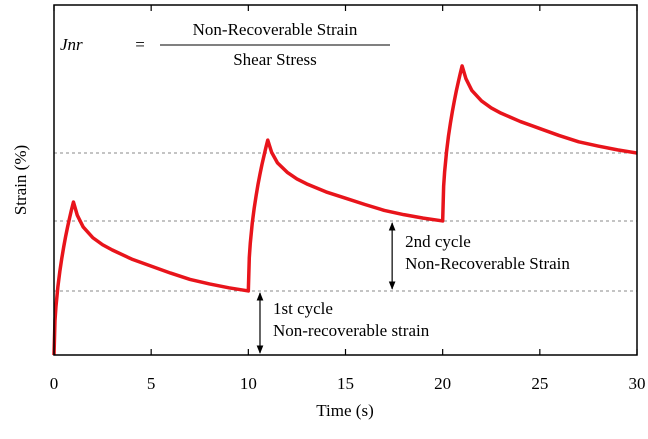  Describe the element at coordinates (275, 29) in the screenshot. I see `formula-numerator: Non-Recoverable Strain` at that location.